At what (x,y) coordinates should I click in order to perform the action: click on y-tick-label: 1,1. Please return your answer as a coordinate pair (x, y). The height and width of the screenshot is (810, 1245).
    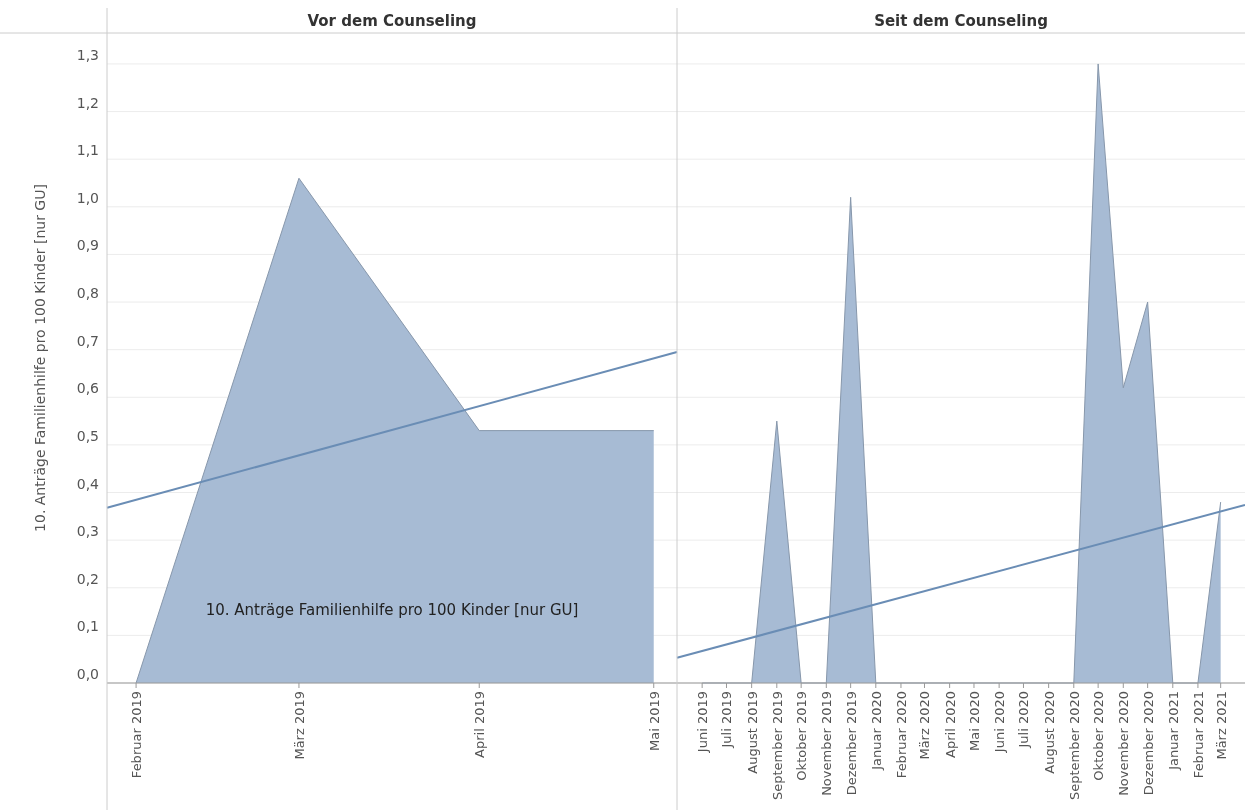
    Looking at the image, I should click on (87, 150).